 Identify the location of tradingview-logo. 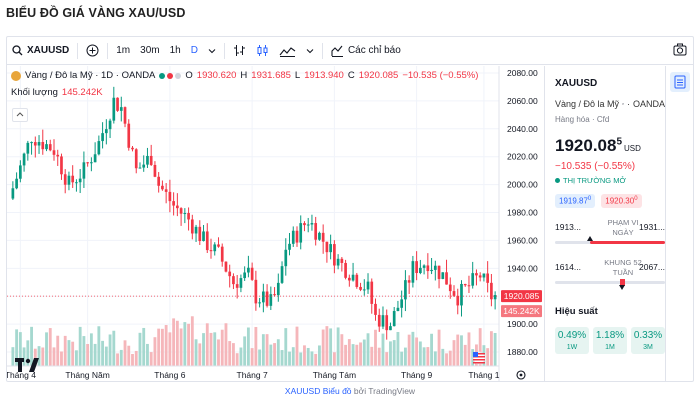
(27, 367).